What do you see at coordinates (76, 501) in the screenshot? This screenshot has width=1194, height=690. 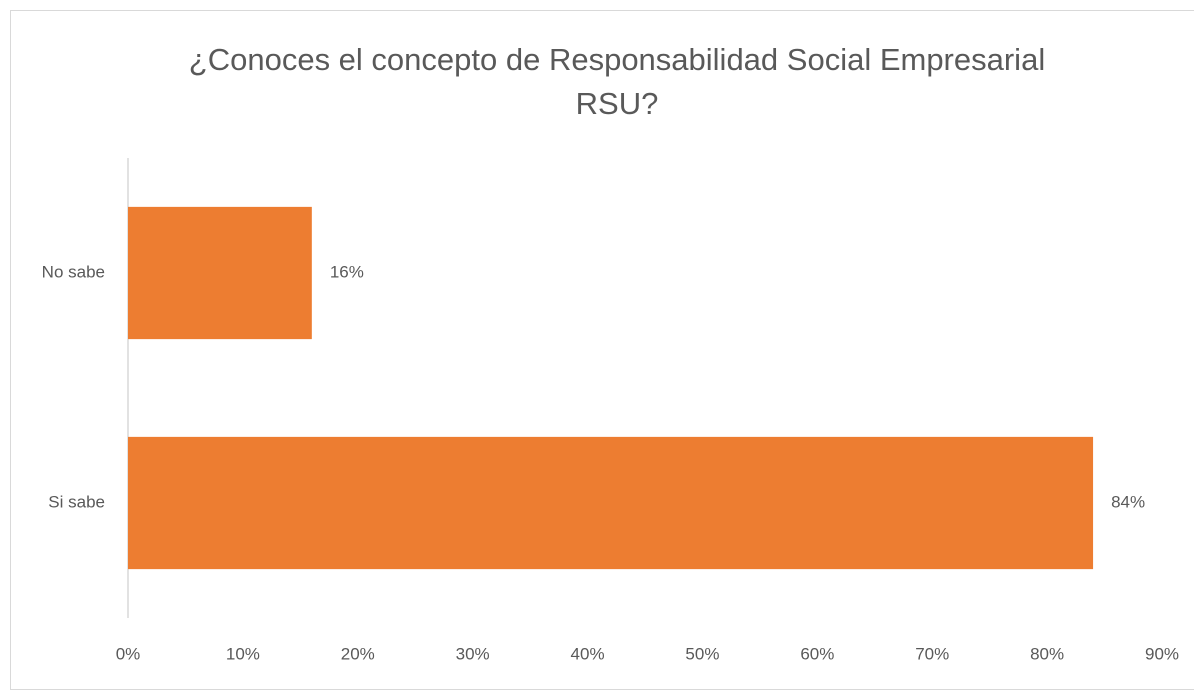 I see `y-tick-label: Si sabe` at bounding box center [76, 501].